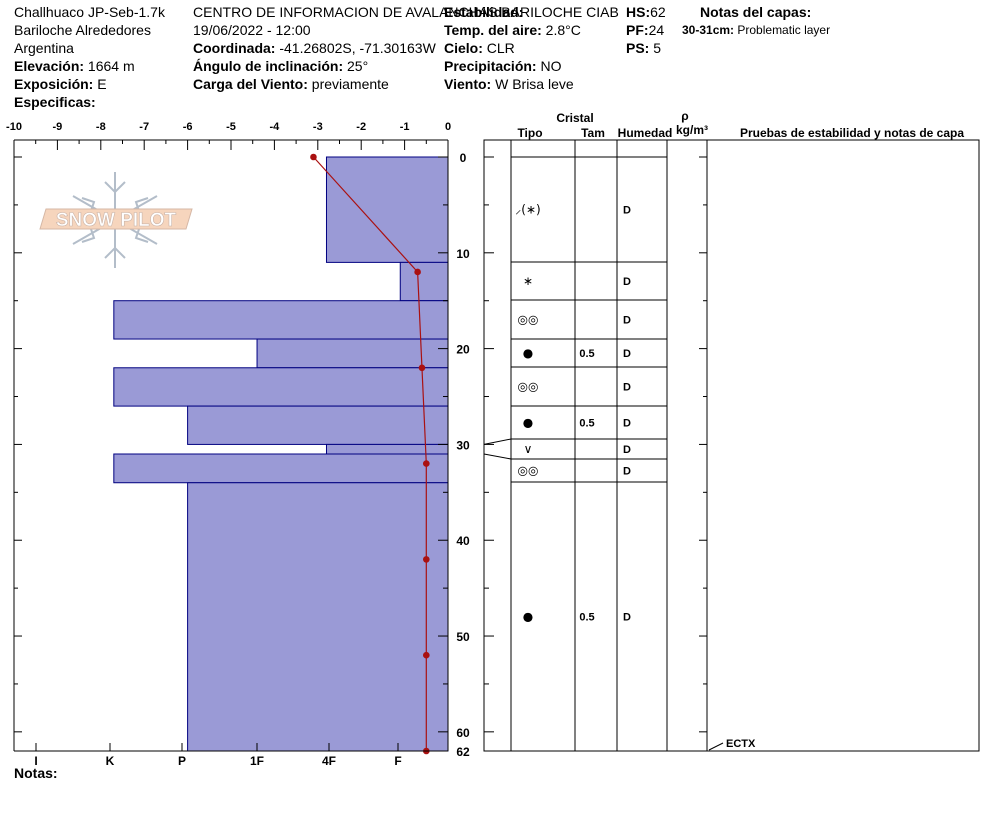 The width and height of the screenshot is (994, 840). What do you see at coordinates (468, 84) in the screenshot?
I see `wind-label: Viento:` at bounding box center [468, 84].